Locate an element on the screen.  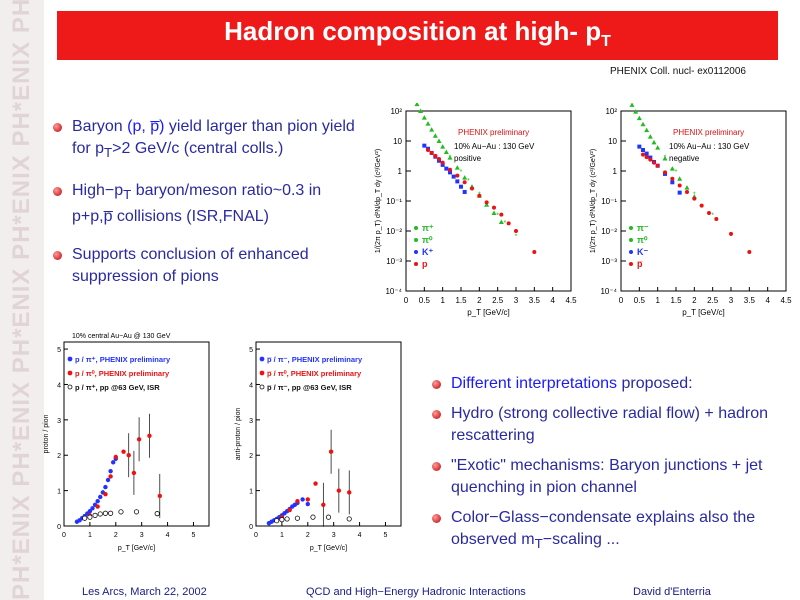
y-tick-label: 4 is located at coordinates (251, 385).